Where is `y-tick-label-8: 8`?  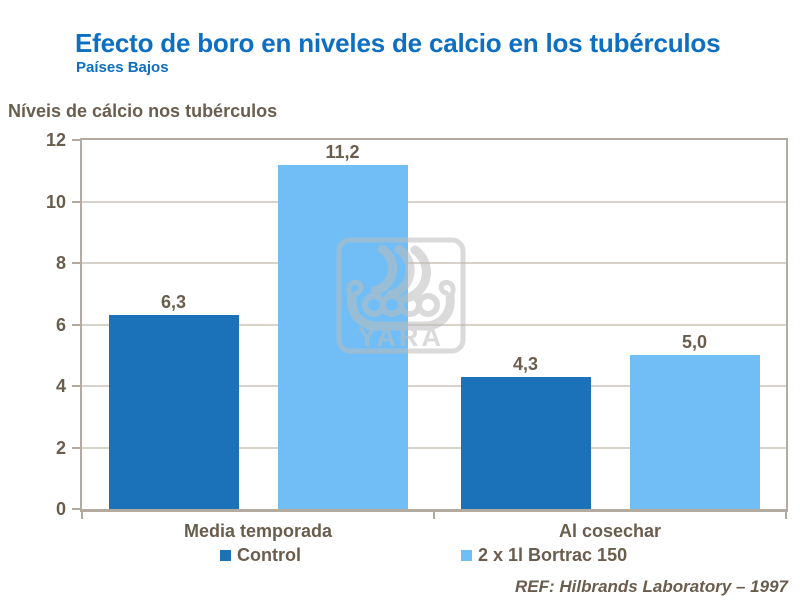
y-tick-label-8: 8 is located at coordinates (60, 263).